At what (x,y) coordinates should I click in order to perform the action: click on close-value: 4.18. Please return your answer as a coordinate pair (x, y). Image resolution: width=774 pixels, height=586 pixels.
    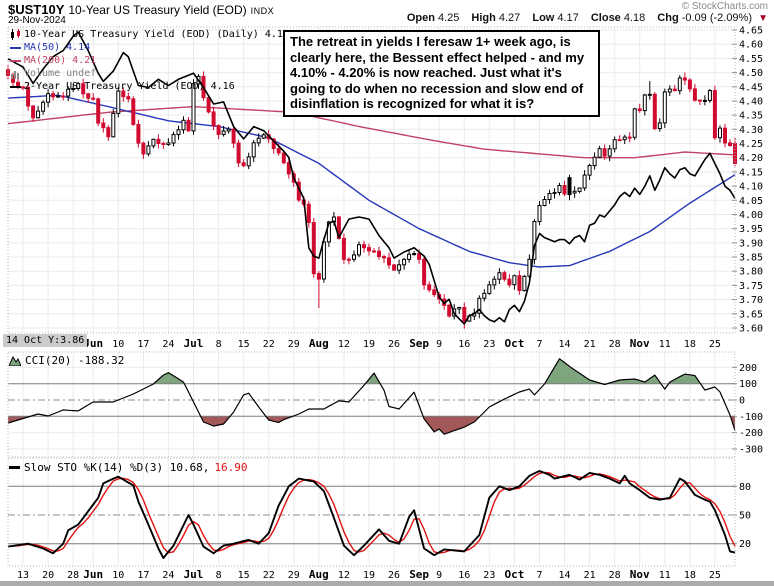
    Looking at the image, I should click on (634, 18).